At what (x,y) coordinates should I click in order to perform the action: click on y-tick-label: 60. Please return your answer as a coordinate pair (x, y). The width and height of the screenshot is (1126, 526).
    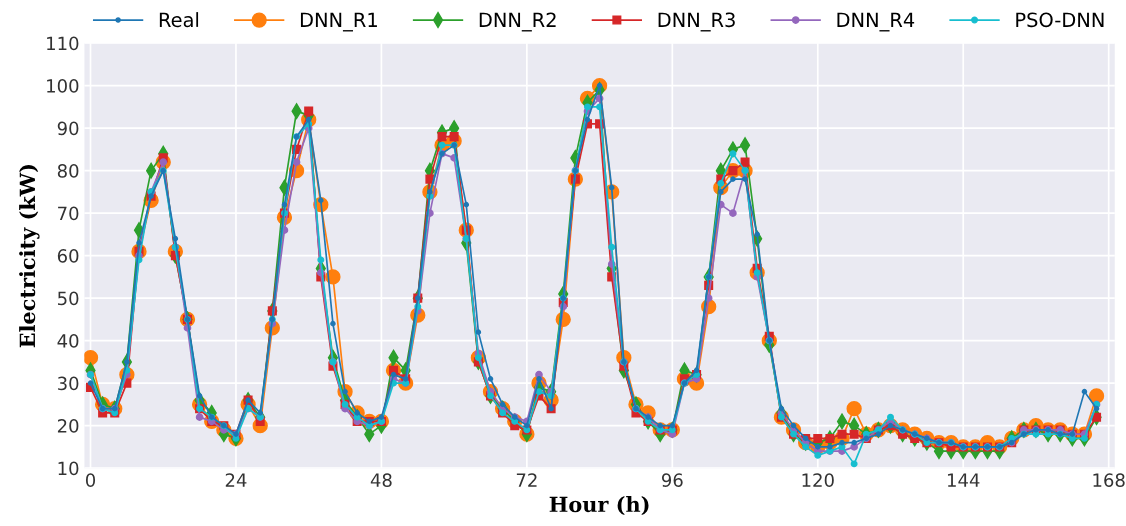
    Looking at the image, I should click on (68, 256).